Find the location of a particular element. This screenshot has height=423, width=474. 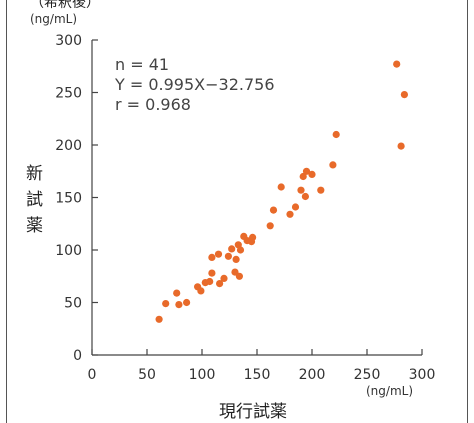

y-tick-label: 50 is located at coordinates (73, 304).